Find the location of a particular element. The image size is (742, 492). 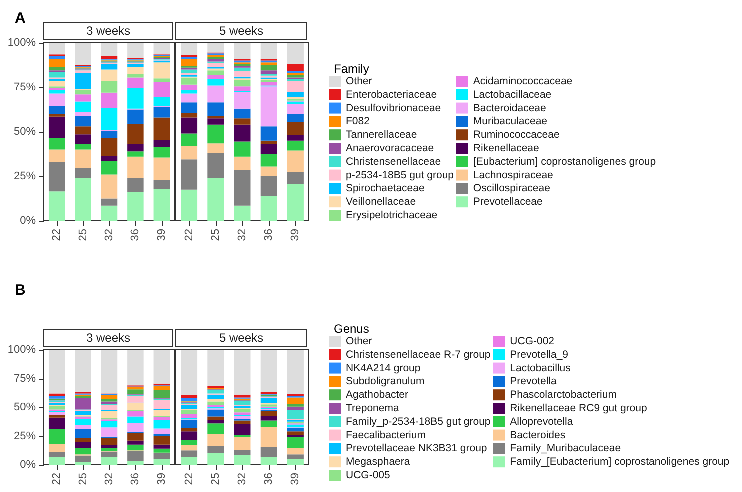

legend-label: NK4A214 group is located at coordinates (383, 368).